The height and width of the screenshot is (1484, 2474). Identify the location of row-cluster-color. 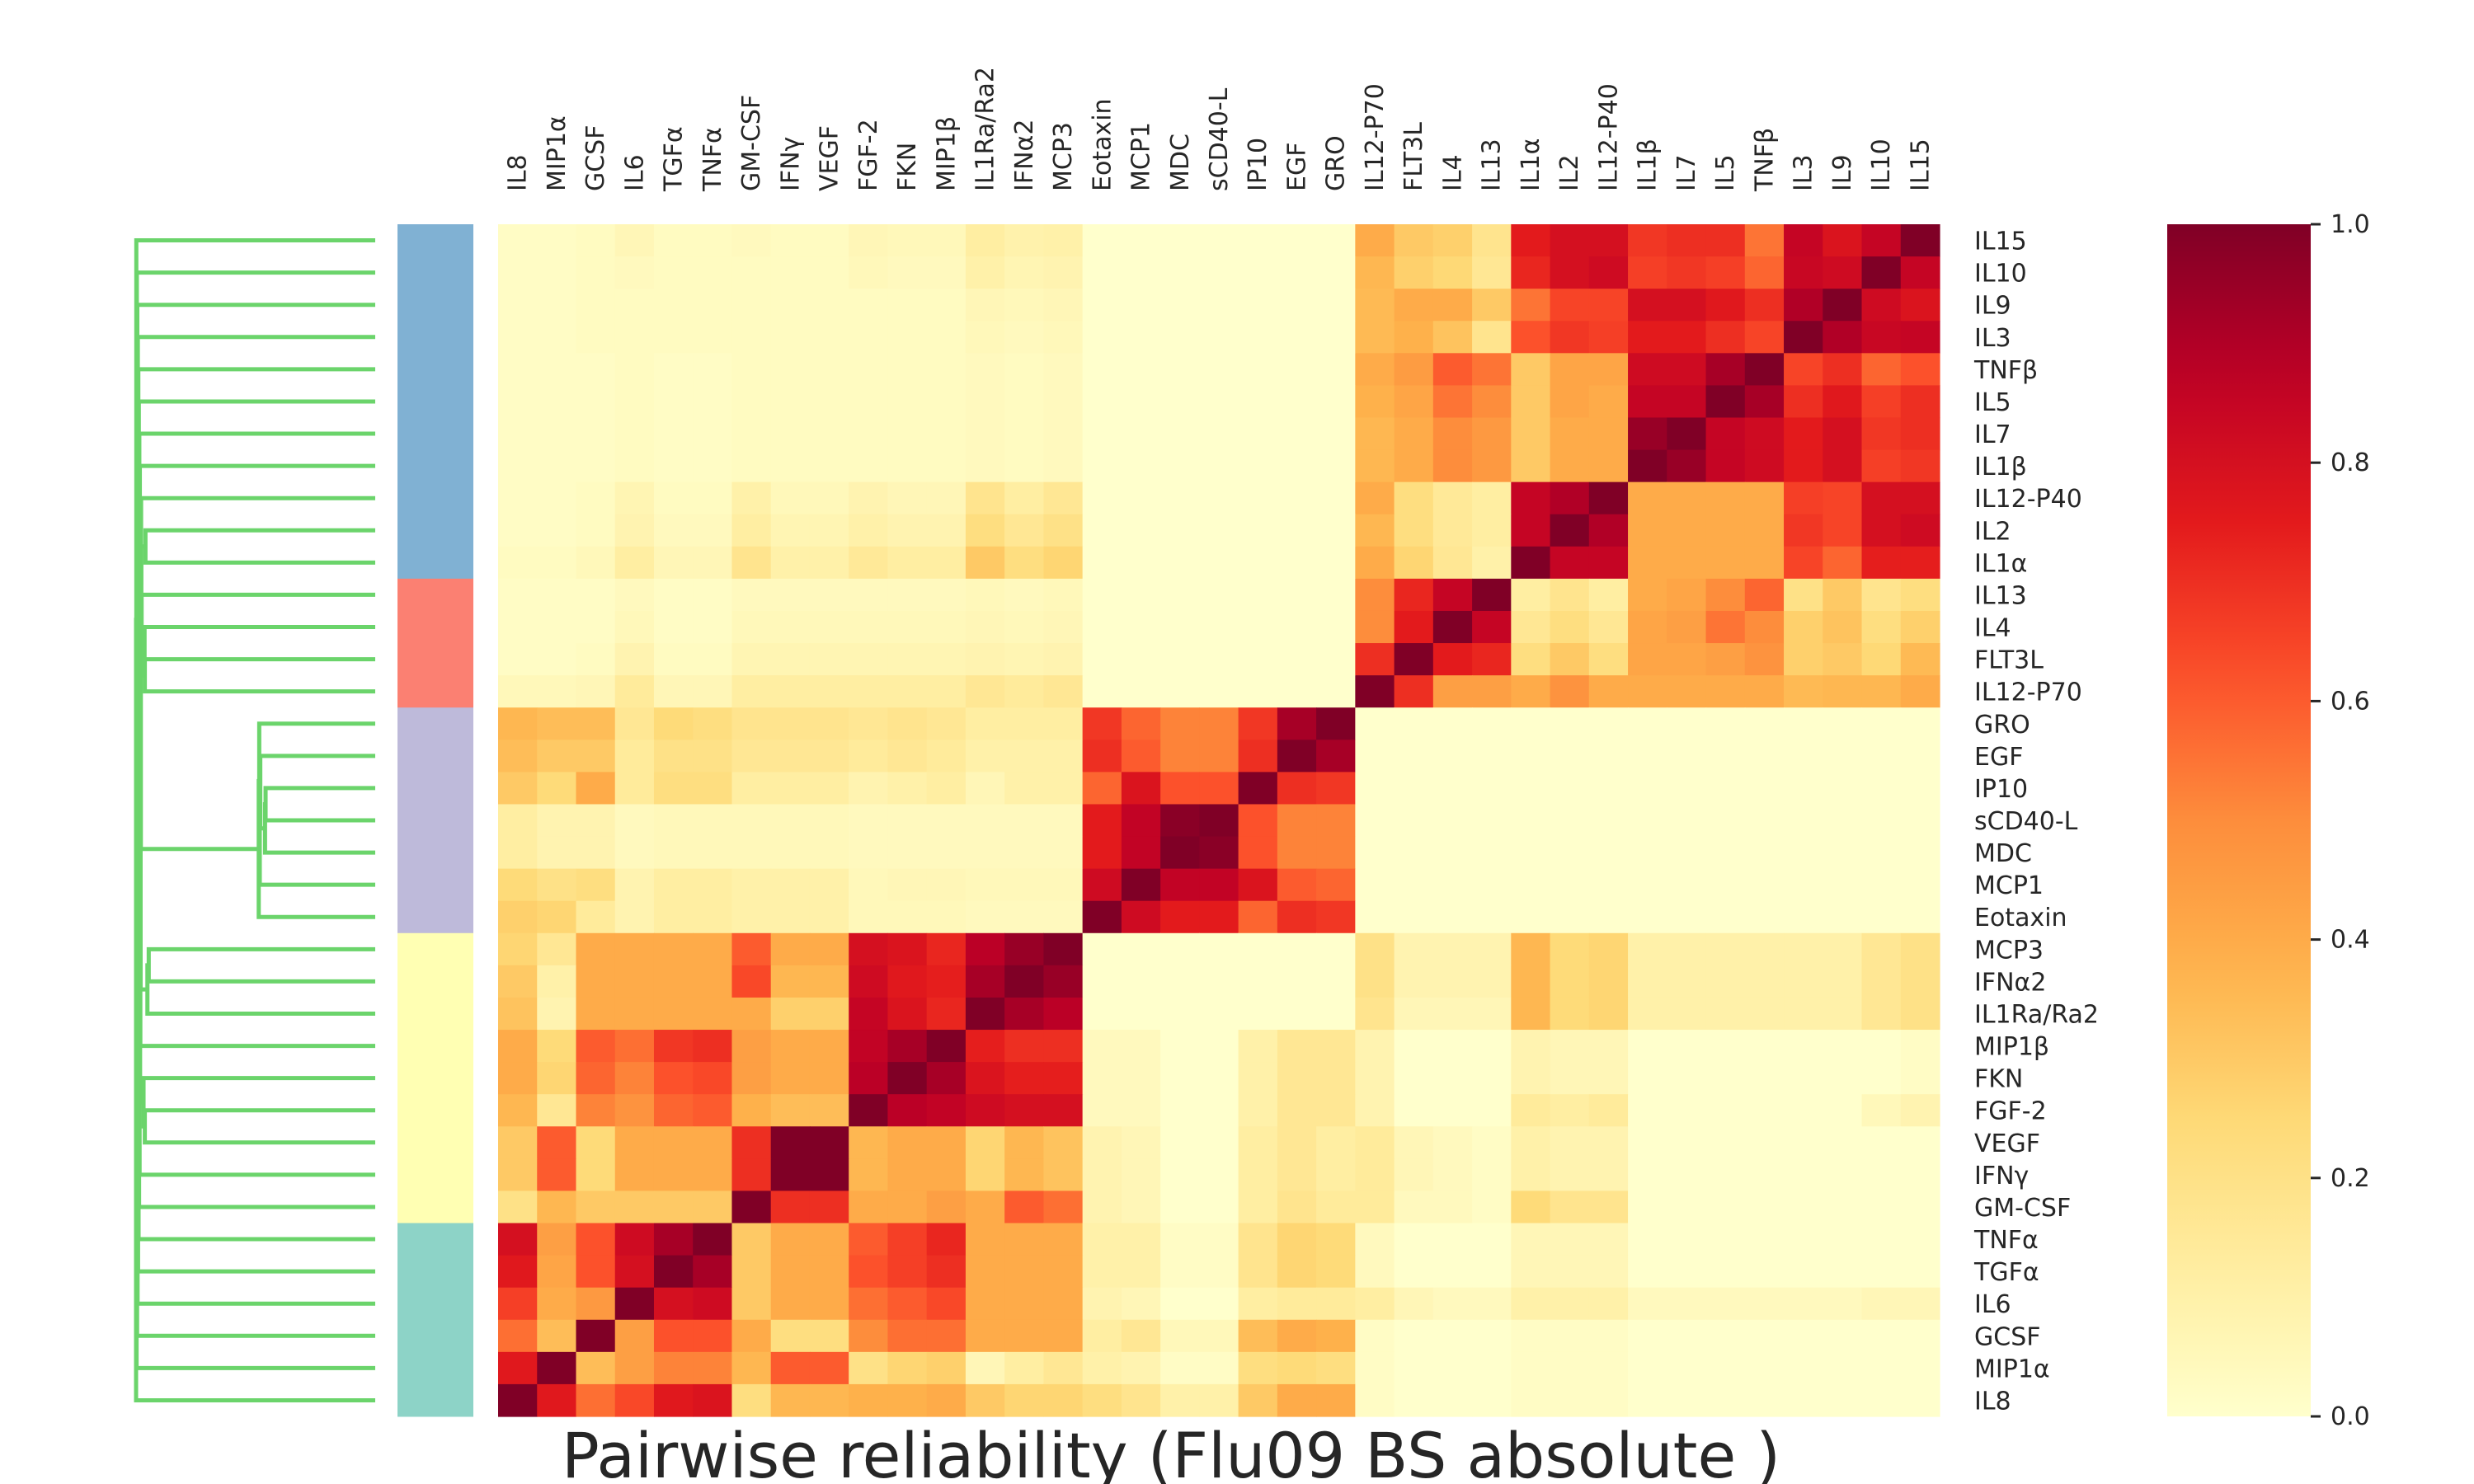
(435, 820).